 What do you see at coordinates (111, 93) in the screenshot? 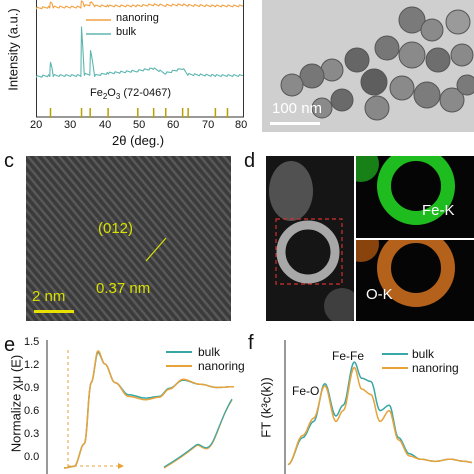
I see `ref-o: O` at bounding box center [111, 93].